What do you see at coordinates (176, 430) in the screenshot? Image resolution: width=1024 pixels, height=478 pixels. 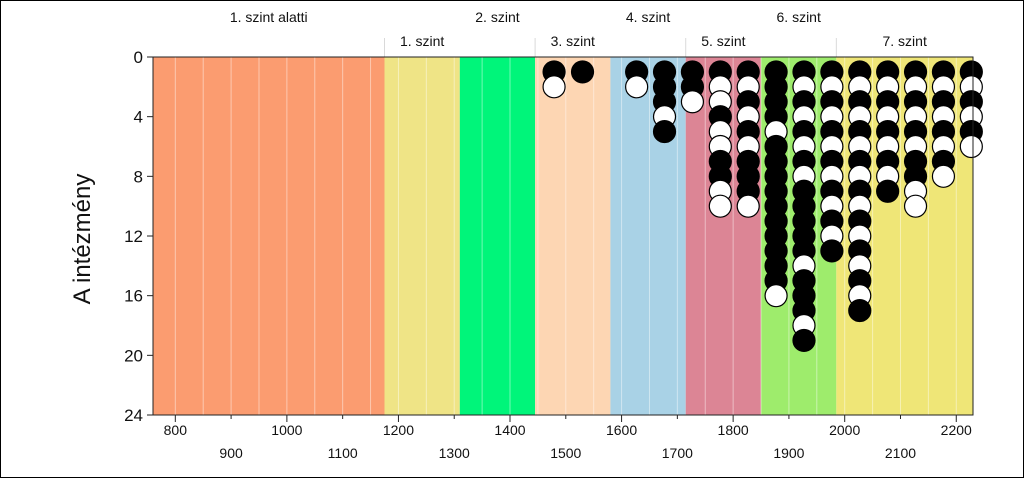 I see `x-tick-label-upper: 800` at bounding box center [176, 430].